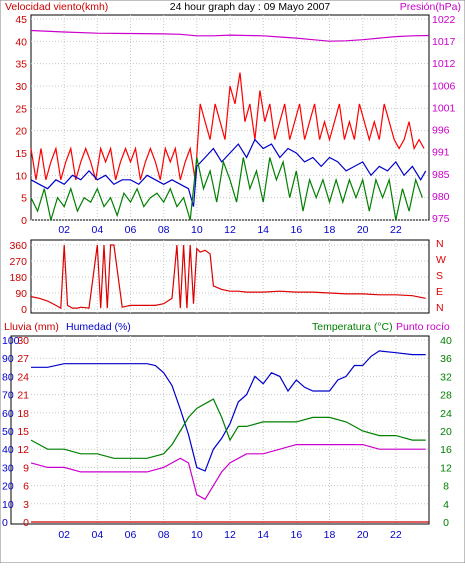  Describe the element at coordinates (8, 505) in the screenshot. I see `humidity-y-tick-label: 10` at that location.